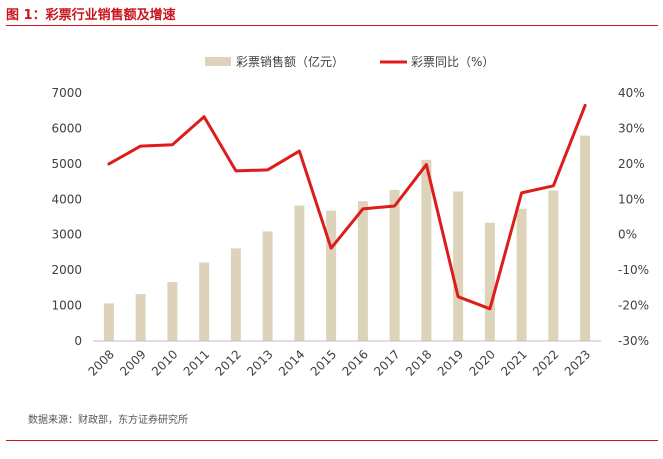 The width and height of the screenshot is (663, 459). Describe the element at coordinates (66, 217) in the screenshot. I see `y-left-axis: 0 1000 2000 3000 4000 5000 6000 7000` at that location.